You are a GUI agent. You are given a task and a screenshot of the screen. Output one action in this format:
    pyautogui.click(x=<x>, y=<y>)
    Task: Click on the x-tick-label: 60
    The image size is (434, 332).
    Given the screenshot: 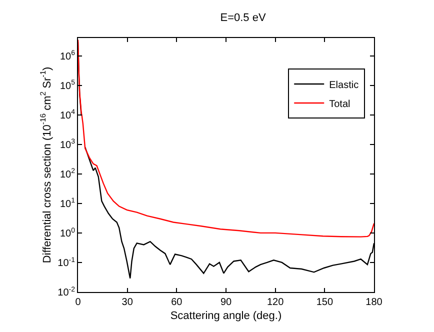 What is the action you would take?
    pyautogui.click(x=177, y=302)
    